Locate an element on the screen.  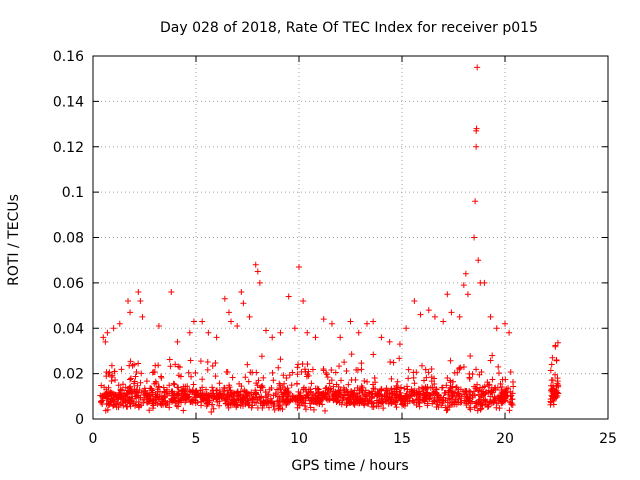
y-tick-label: 0.08 is located at coordinates (68, 239).